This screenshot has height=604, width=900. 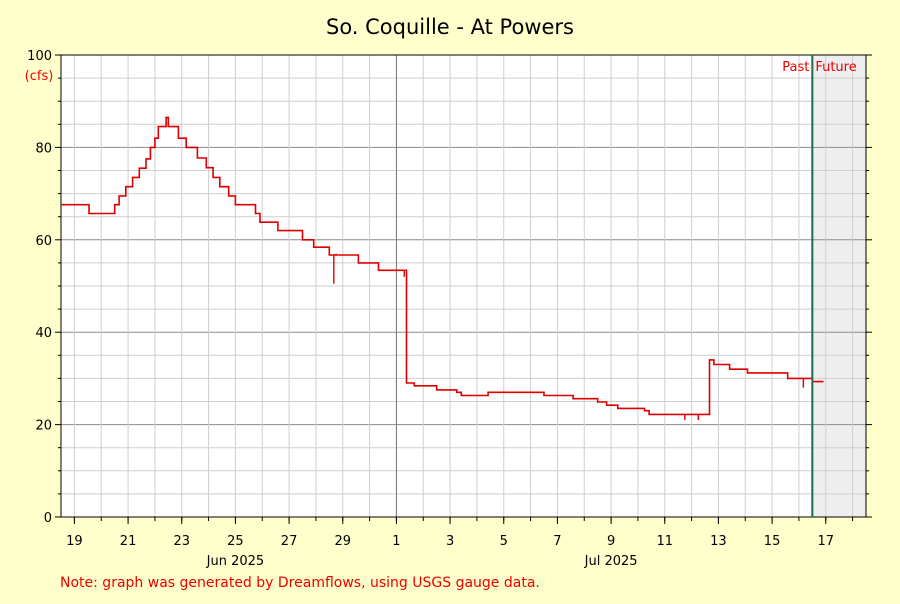 What do you see at coordinates (235, 561) in the screenshot?
I see `month-label: Jun 2025` at bounding box center [235, 561].